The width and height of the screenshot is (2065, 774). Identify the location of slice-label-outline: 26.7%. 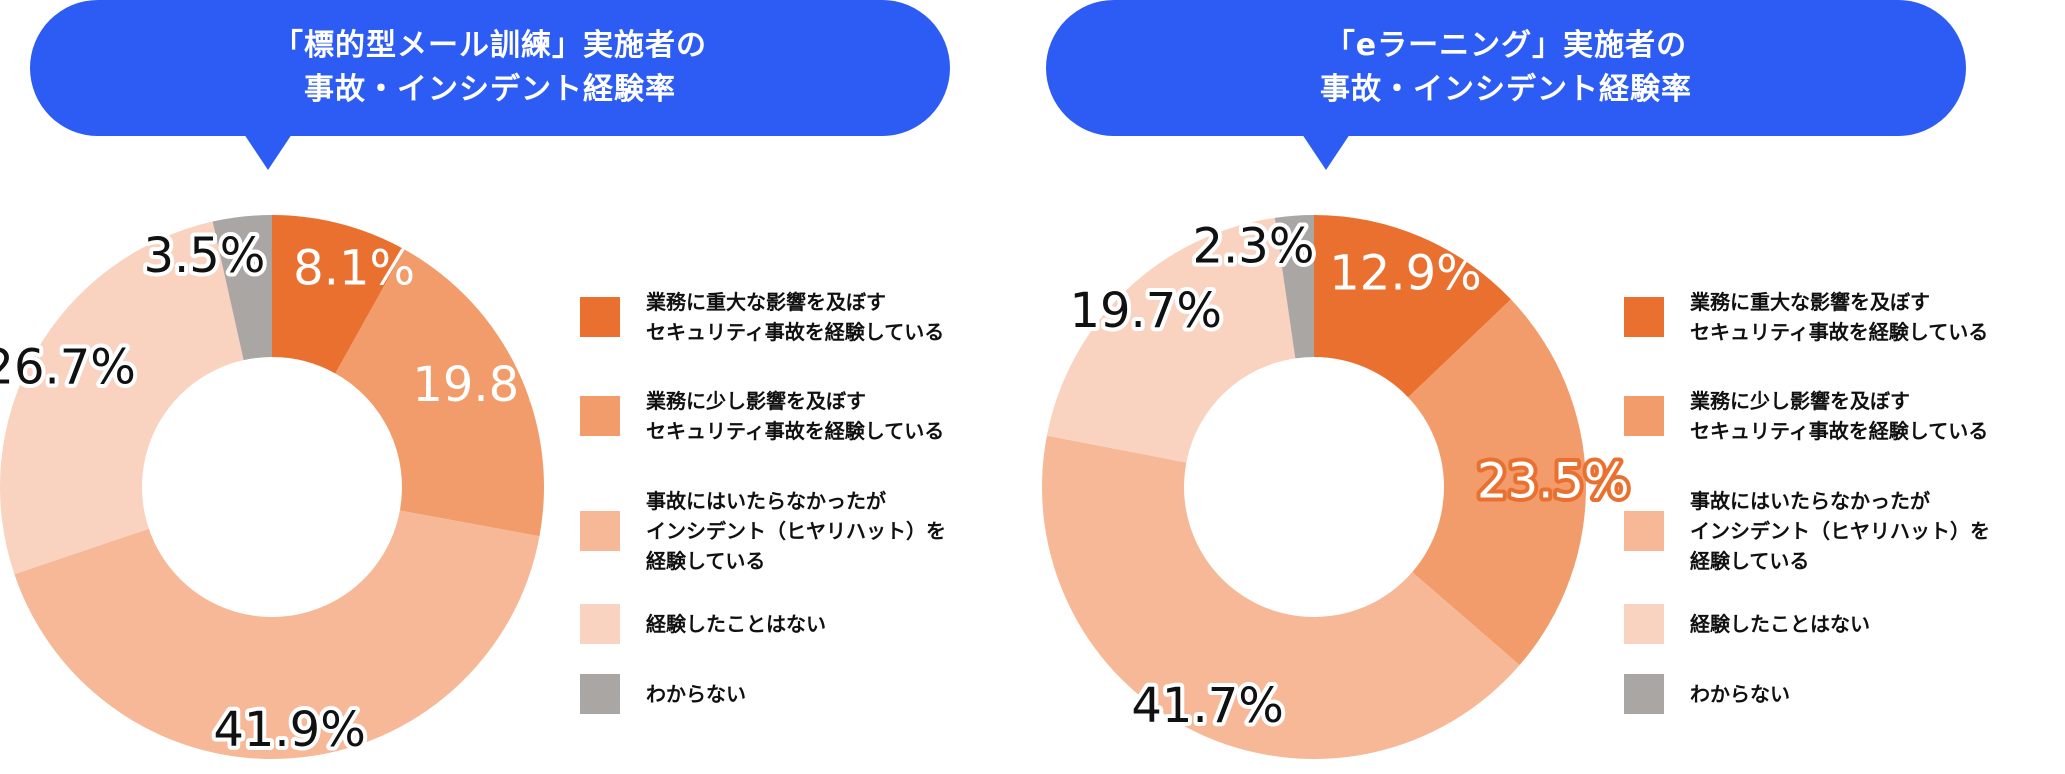
(68, 368).